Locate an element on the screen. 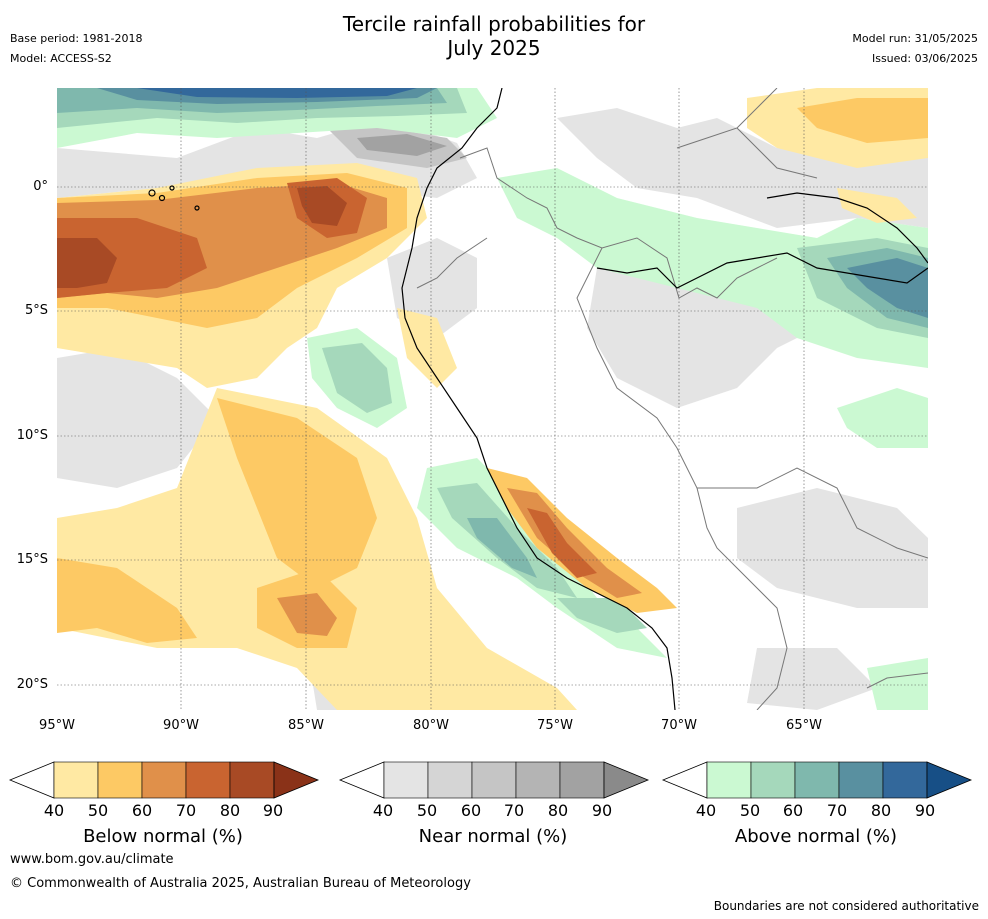  colorbars is located at coordinates (490, 780).